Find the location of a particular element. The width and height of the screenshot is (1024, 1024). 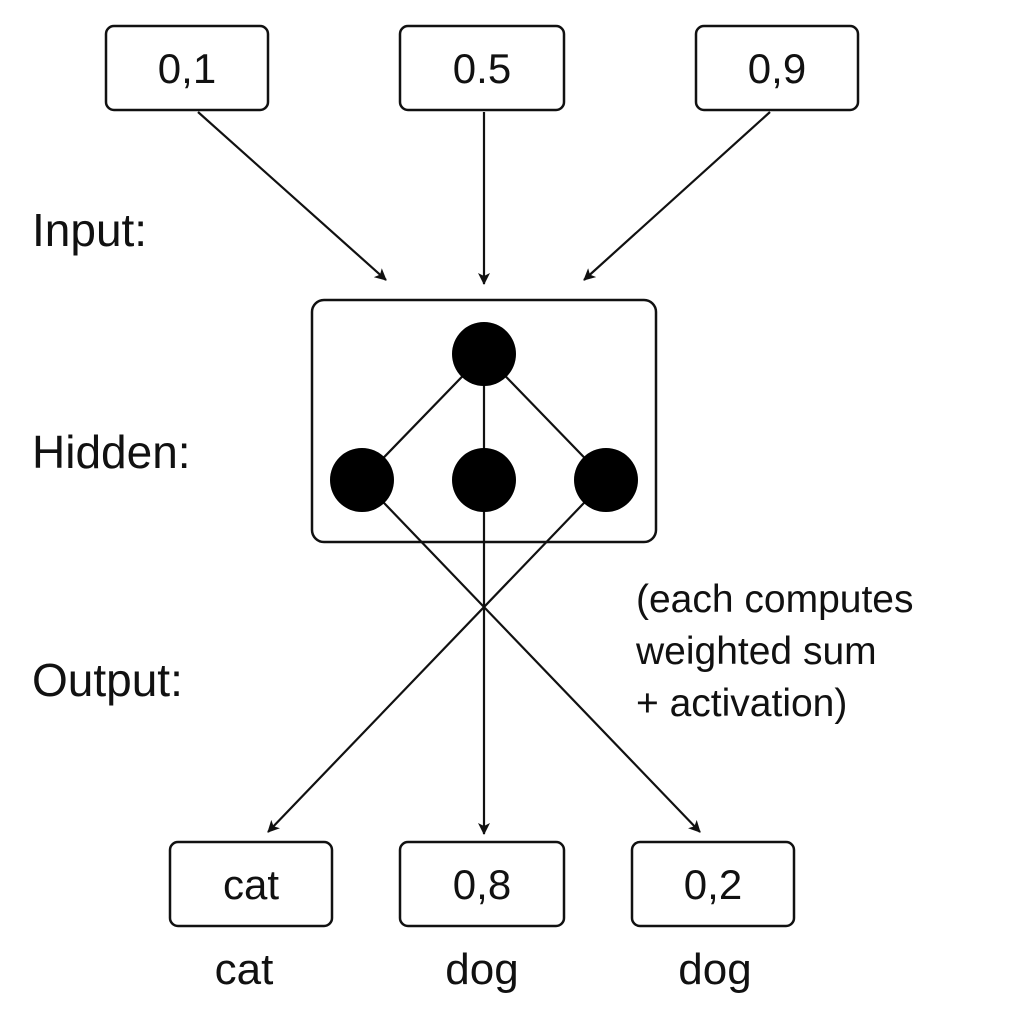

input-layer-label: Input: is located at coordinates (89, 230).